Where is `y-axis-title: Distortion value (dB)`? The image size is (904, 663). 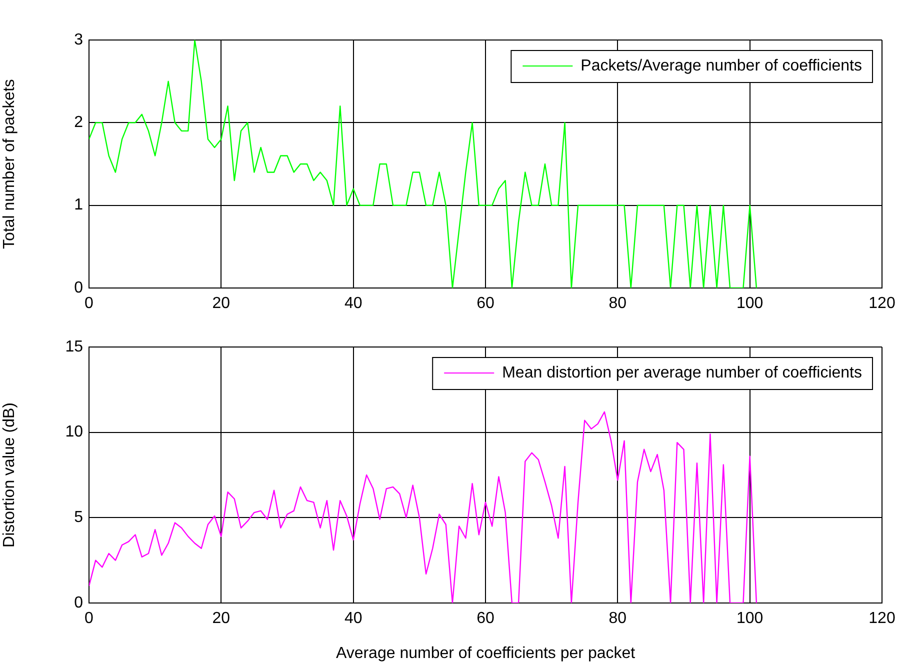
y-axis-title: Distortion value (dB) is located at coordinates (9, 475).